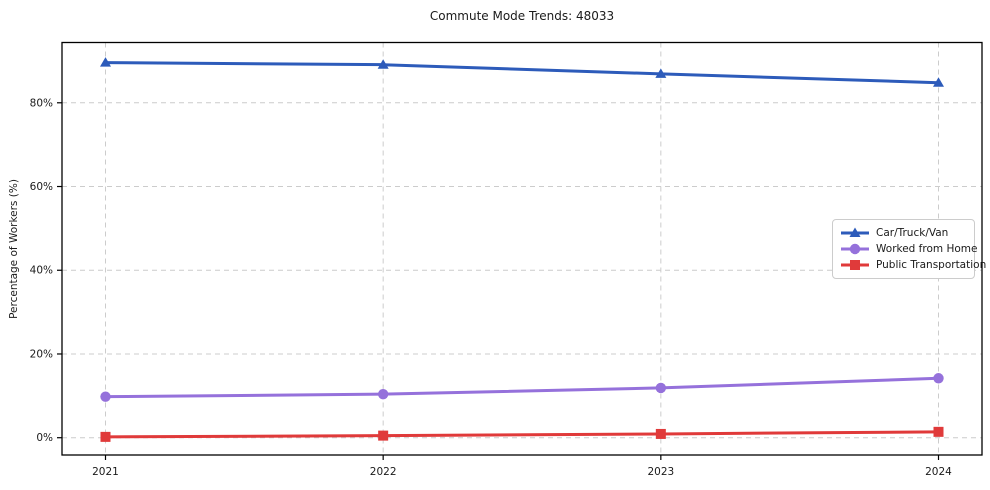  Describe the element at coordinates (41, 103) in the screenshot. I see `y-tick-label: 80%` at that location.